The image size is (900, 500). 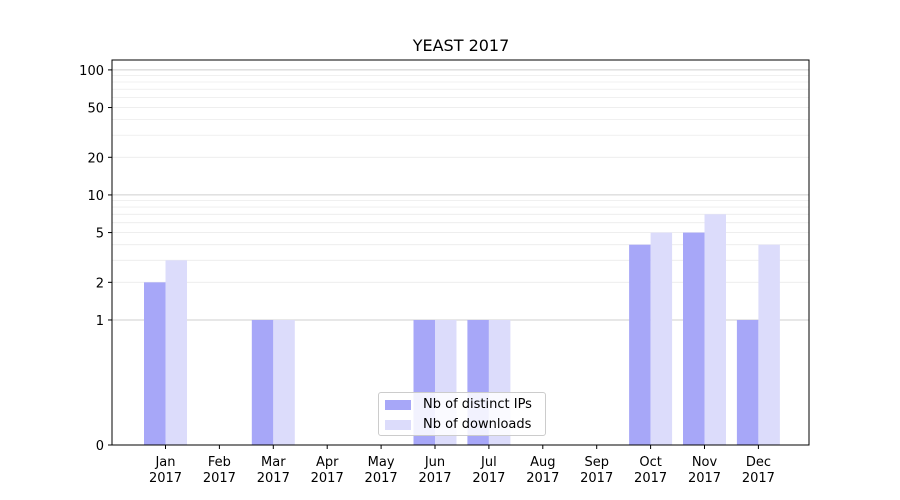 I want to click on y-tick-label: 20, so click(x=95, y=158).